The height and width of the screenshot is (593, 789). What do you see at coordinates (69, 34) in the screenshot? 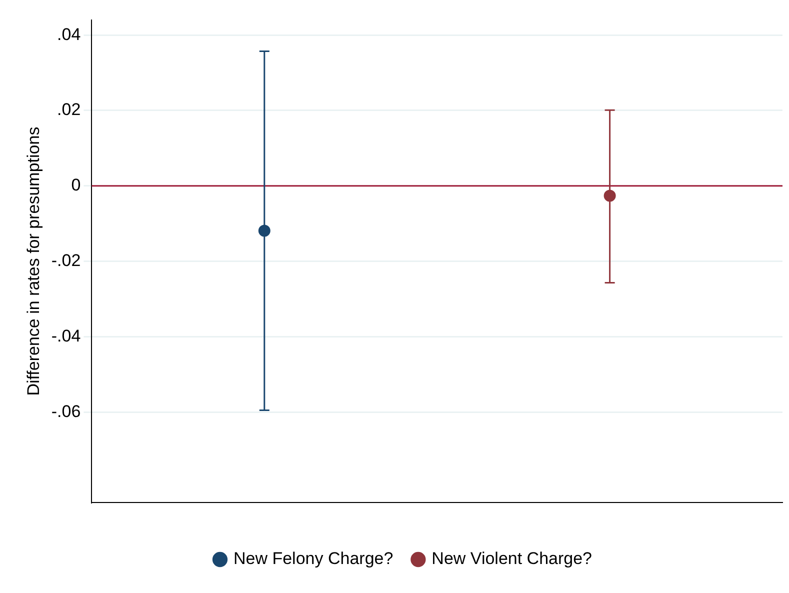
I see `y-tick-label: .04` at bounding box center [69, 34].